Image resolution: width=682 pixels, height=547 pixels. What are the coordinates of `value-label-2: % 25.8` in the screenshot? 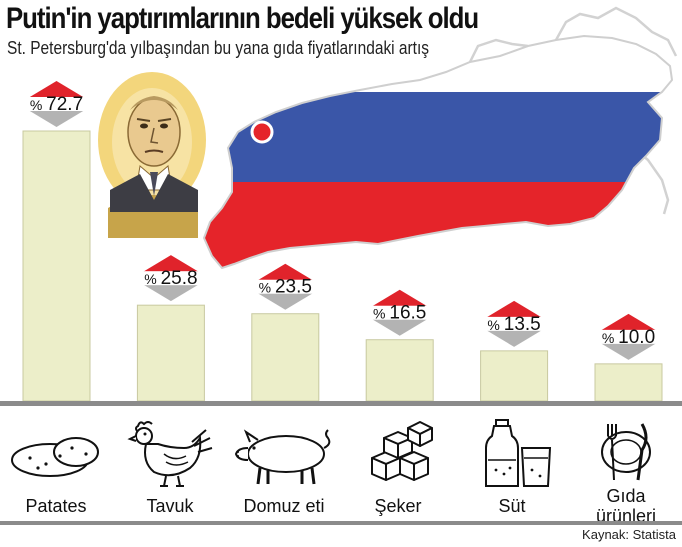 It's located at (170, 278).